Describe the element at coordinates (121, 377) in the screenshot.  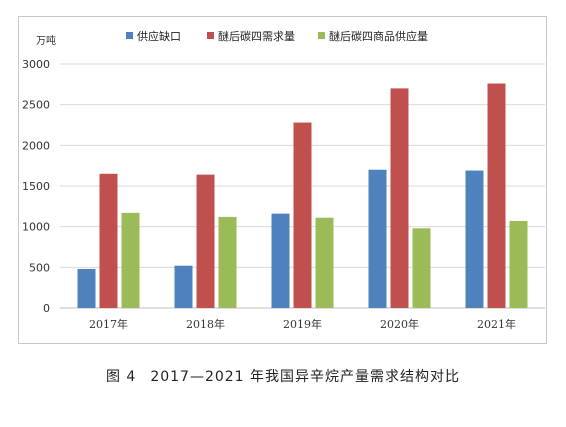
I see `figure-label: 图 4` at that location.